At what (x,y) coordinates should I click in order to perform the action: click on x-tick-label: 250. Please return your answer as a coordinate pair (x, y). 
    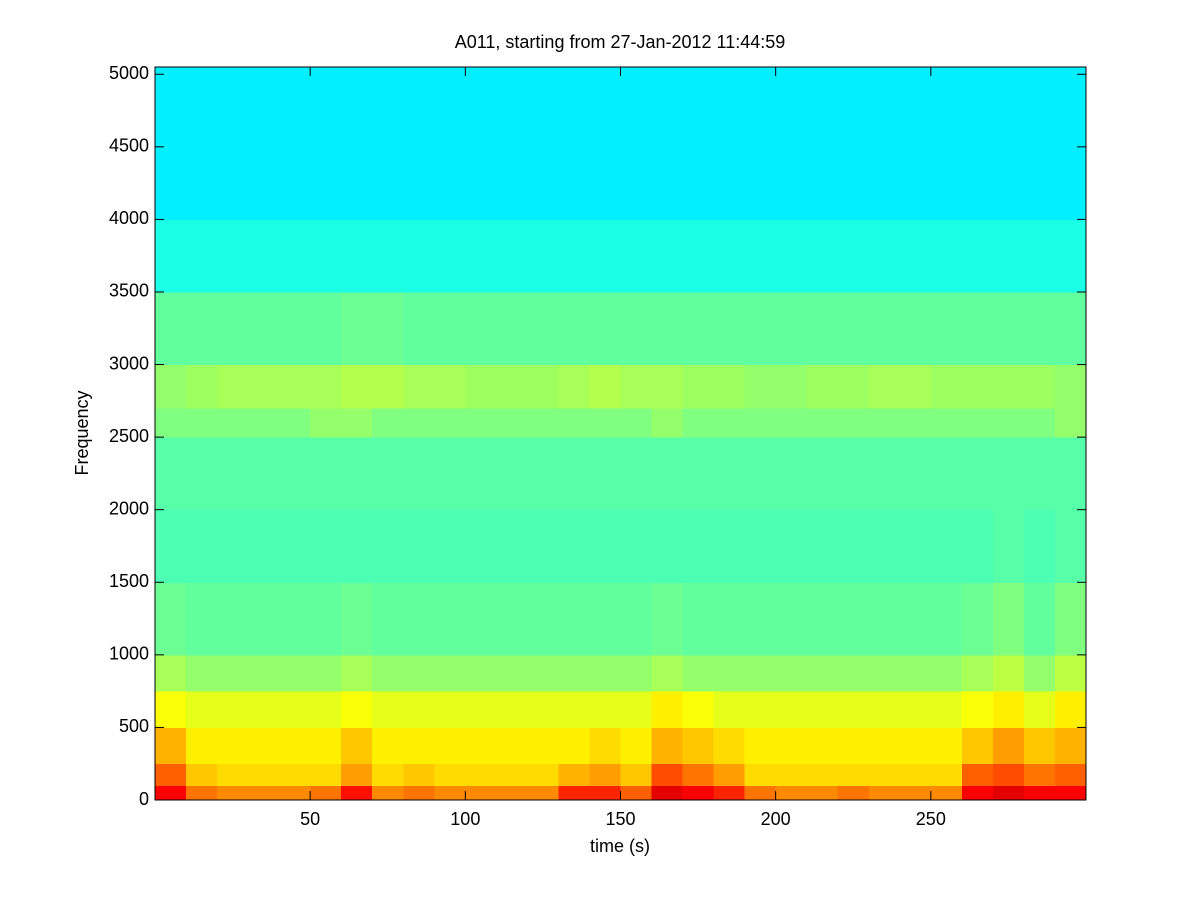
    Looking at the image, I should click on (931, 819).